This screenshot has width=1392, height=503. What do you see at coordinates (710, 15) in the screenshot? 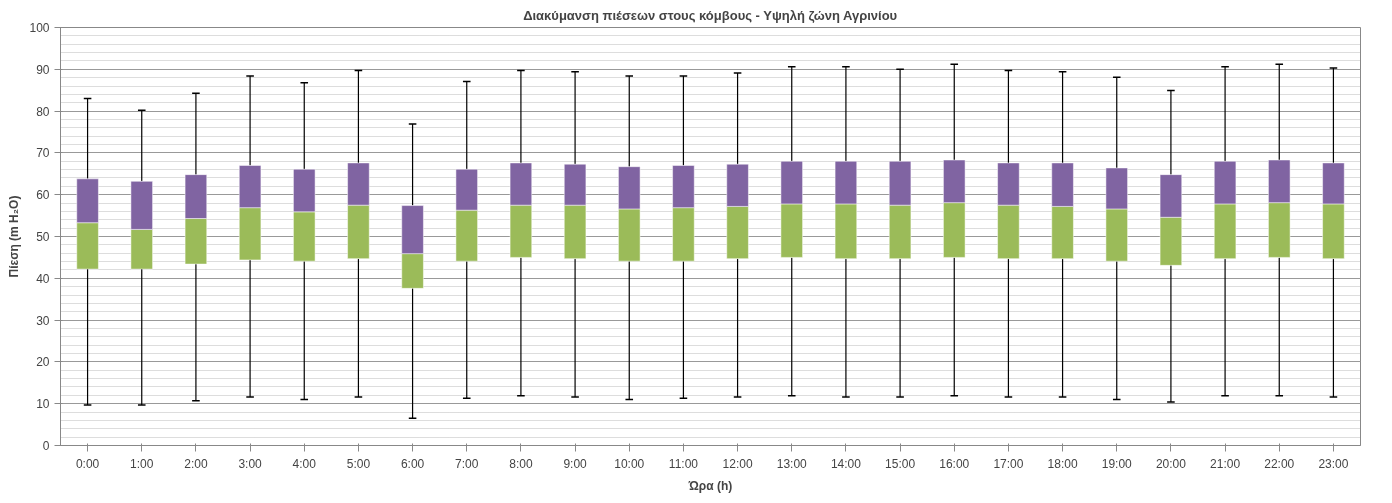
I see `chart-title: Διακύμανση πιέσεων στους κόμβους - Υψηλή ζώνη Αγρινίου` at bounding box center [710, 15].